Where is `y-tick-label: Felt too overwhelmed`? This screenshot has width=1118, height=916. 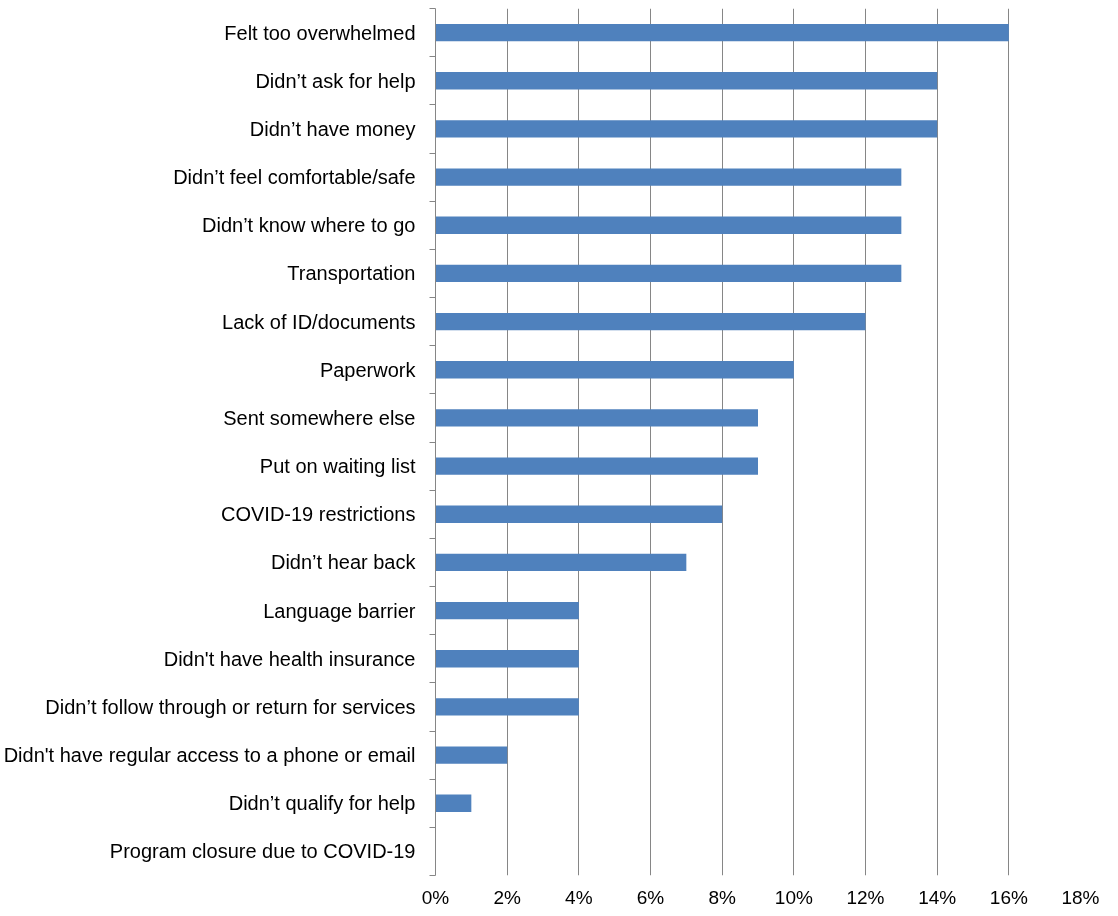
y-tick-label: Felt too overwhelmed is located at coordinates (320, 32).